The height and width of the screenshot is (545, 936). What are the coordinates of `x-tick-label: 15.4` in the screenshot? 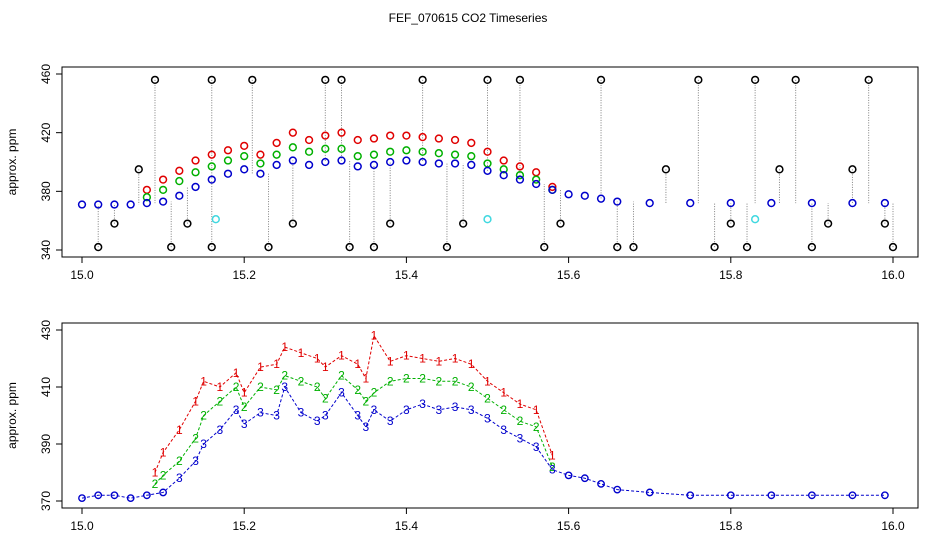 It's located at (407, 275).